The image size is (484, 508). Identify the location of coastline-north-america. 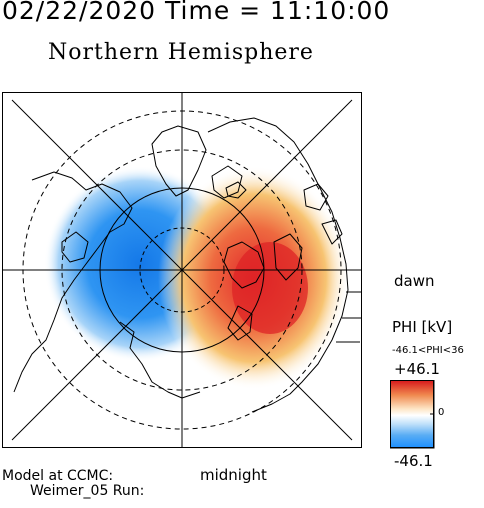
(73, 282).